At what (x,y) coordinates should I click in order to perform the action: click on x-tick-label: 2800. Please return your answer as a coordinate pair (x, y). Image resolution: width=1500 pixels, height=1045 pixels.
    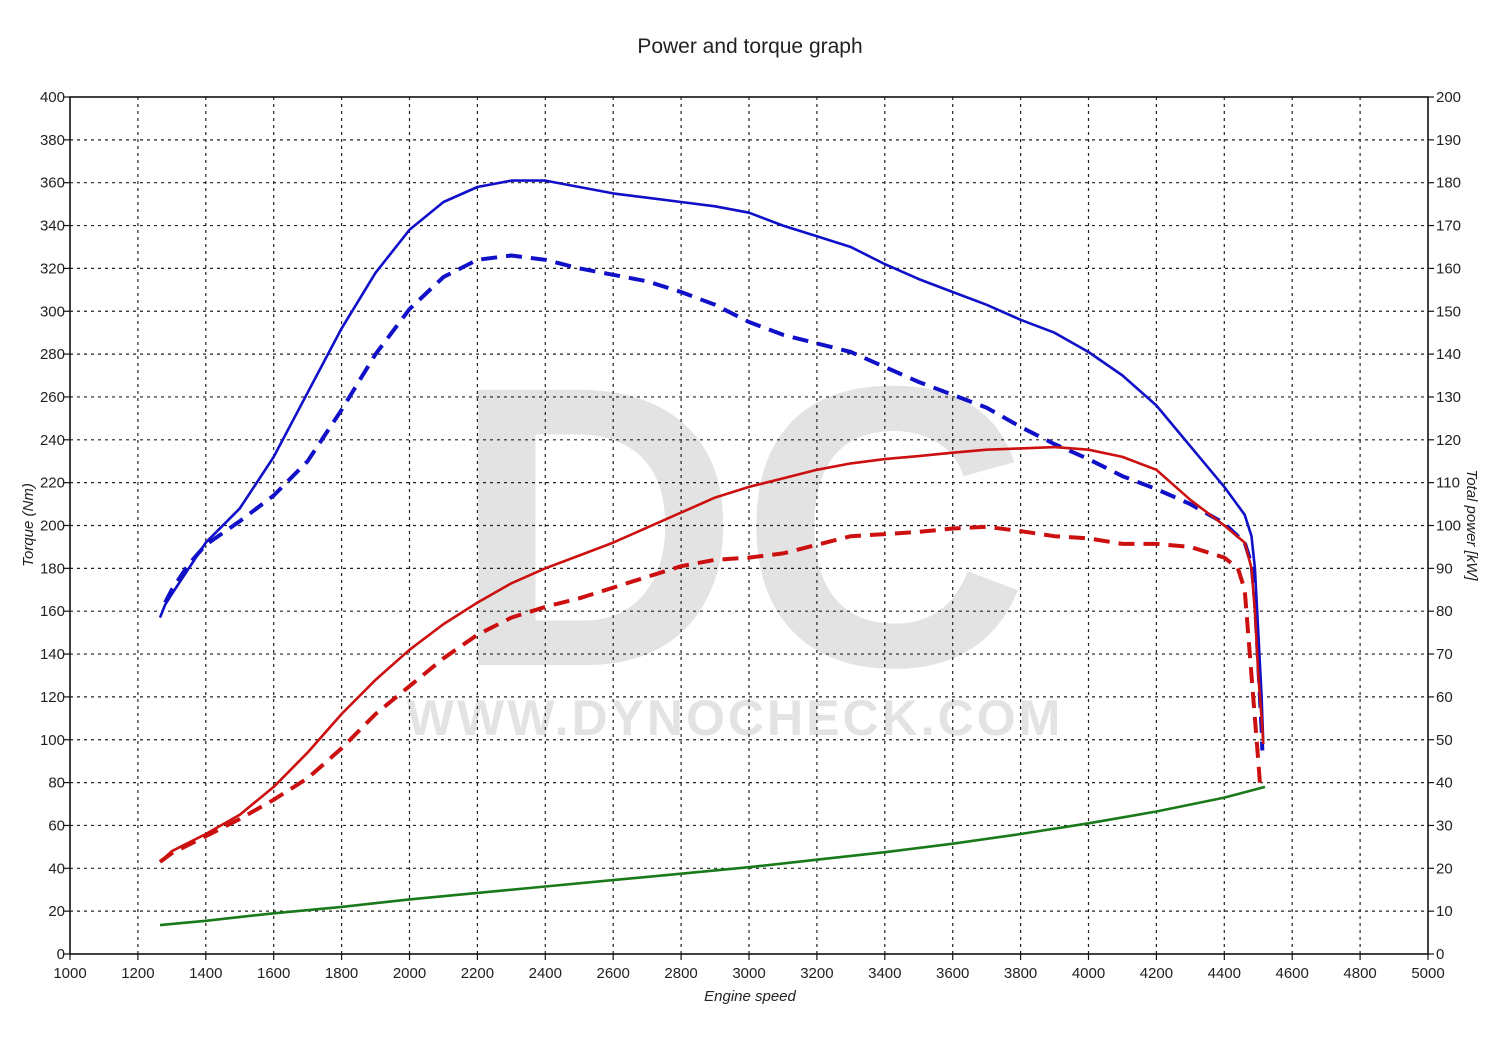
    Looking at the image, I should click on (680, 973).